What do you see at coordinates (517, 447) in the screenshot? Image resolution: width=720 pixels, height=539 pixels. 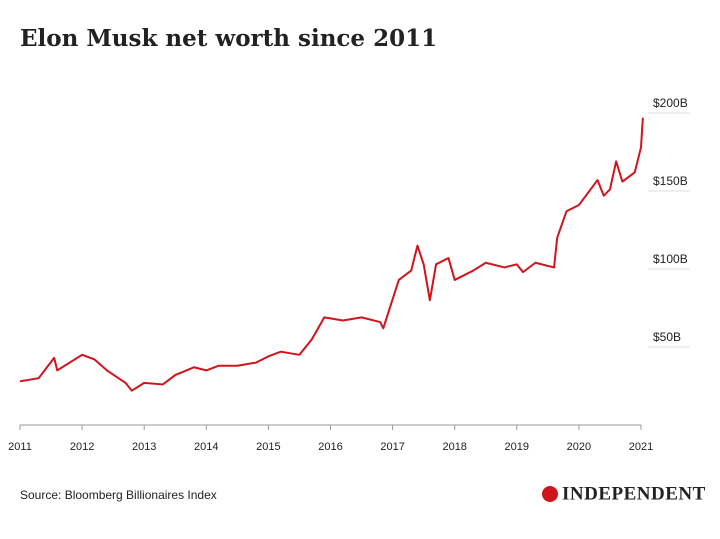 I see `x-tick-label: 2019` at bounding box center [517, 447].